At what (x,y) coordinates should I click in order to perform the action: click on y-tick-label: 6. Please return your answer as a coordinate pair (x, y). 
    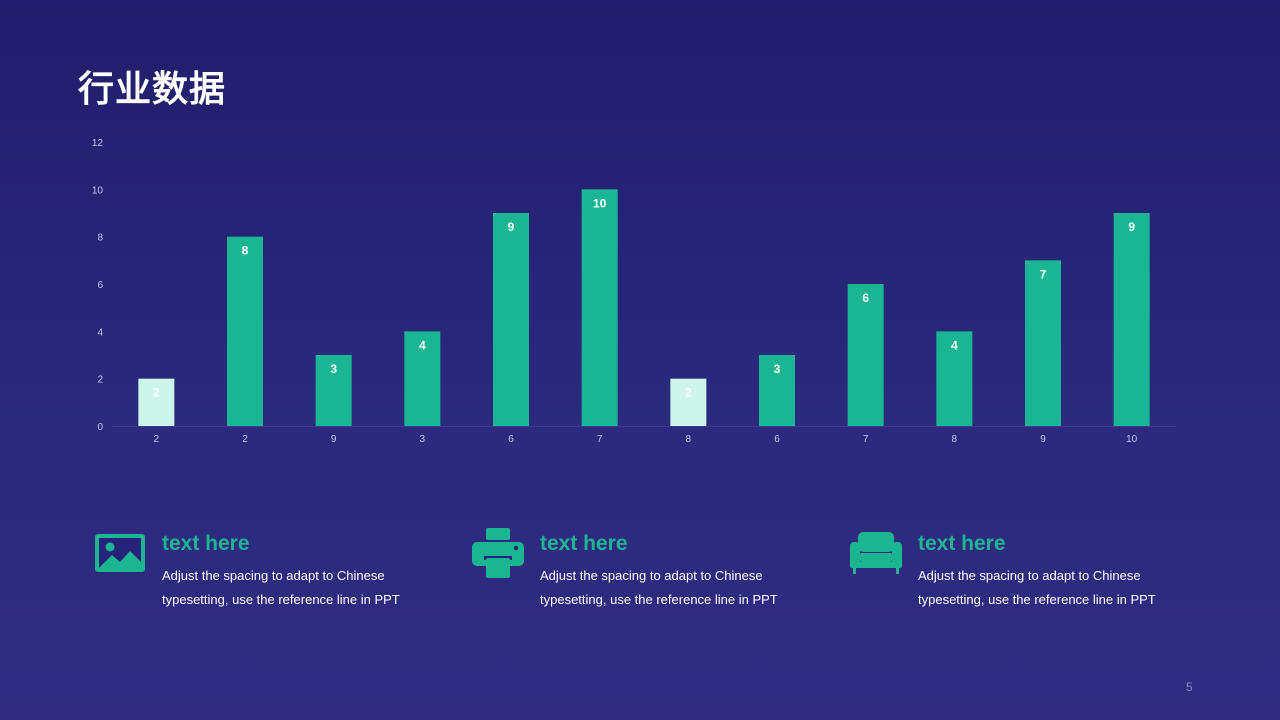
    Looking at the image, I should click on (100, 285).